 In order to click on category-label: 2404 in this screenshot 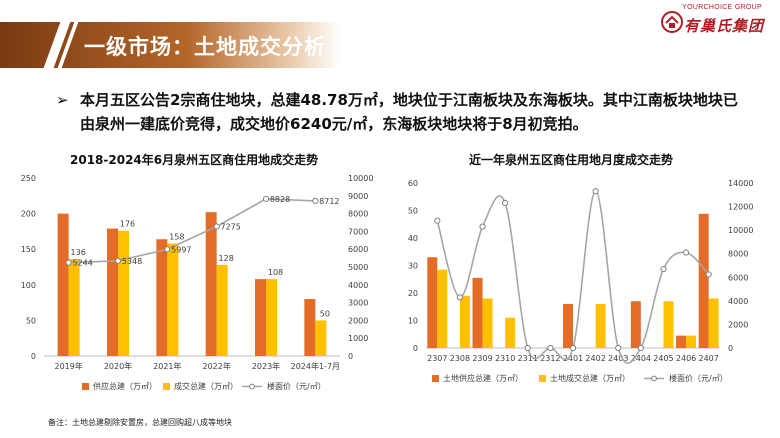, I will do `click(641, 358)`.